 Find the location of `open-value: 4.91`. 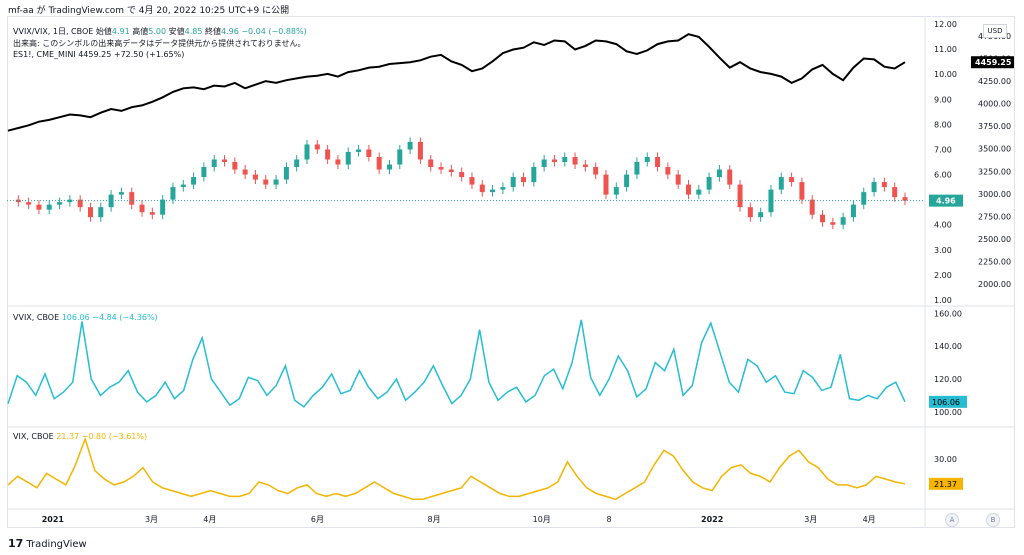

open-value: 4.91 is located at coordinates (120, 31).